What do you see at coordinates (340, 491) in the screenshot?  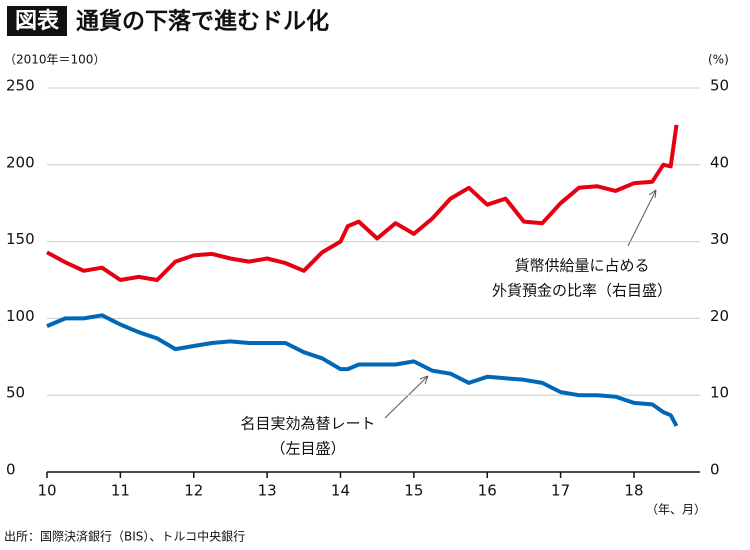 I see `x-tick-label: 14` at bounding box center [340, 491].